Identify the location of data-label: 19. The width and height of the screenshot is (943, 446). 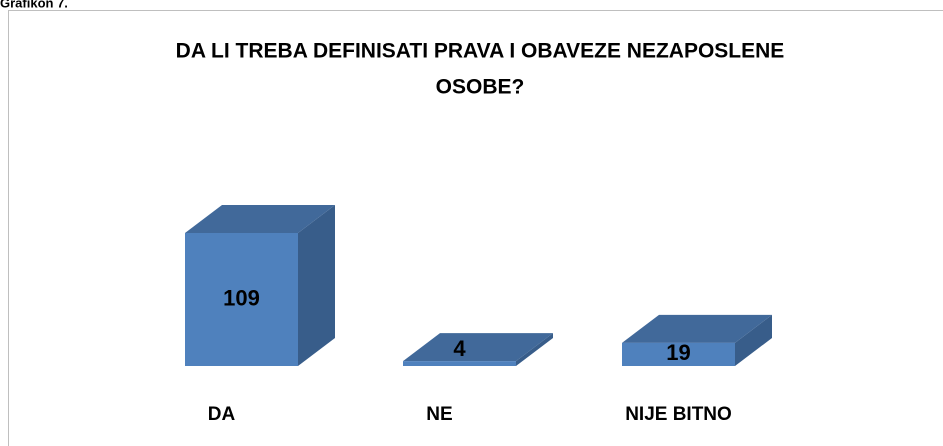
(678, 352).